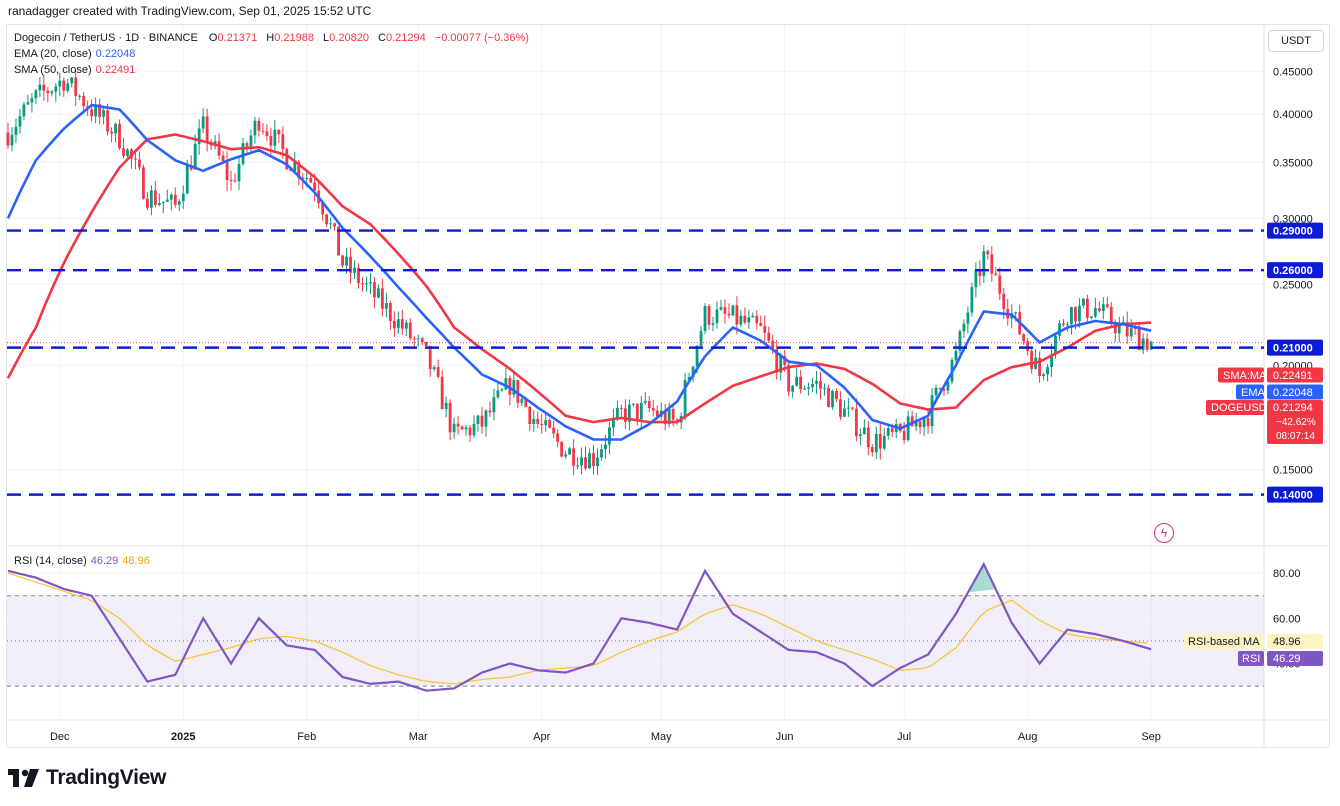 This screenshot has width=1340, height=806. What do you see at coordinates (1235, 407) in the screenshot?
I see `doge-name-tag` at bounding box center [1235, 407].